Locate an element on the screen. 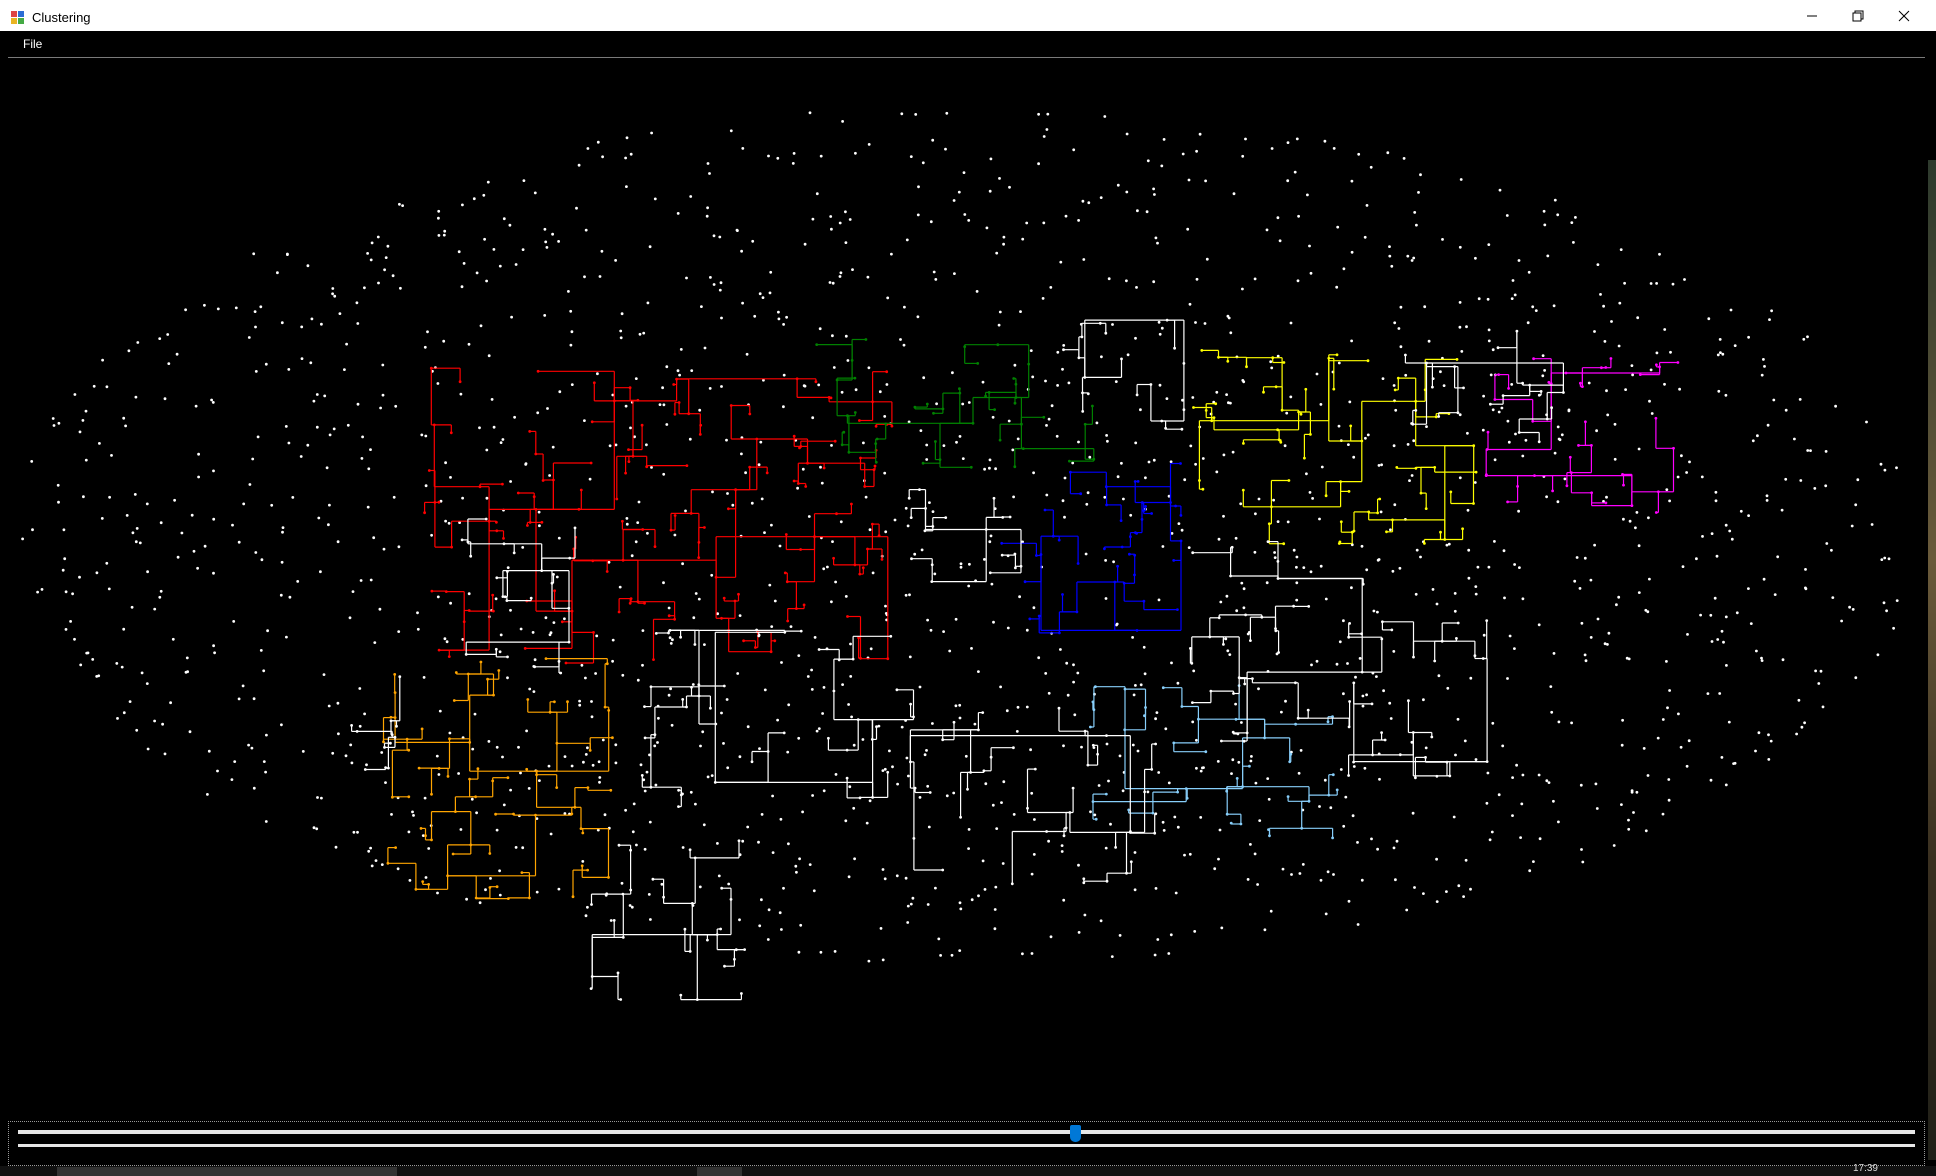  restore-button is located at coordinates (1858, 15).